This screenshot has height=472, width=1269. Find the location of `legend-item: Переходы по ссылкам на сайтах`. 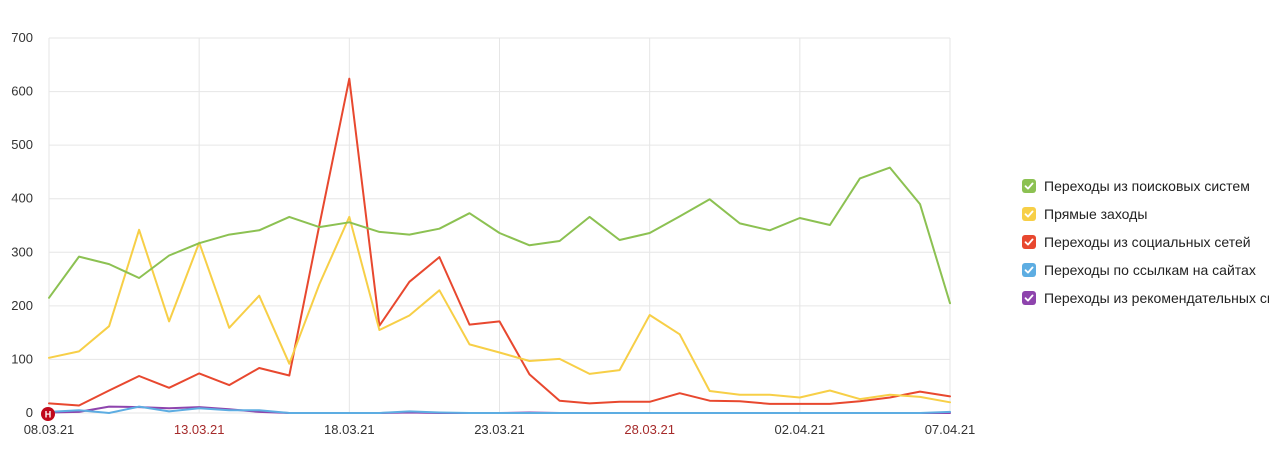

legend-item: Переходы по ссылкам на сайтах is located at coordinates (1145, 270).